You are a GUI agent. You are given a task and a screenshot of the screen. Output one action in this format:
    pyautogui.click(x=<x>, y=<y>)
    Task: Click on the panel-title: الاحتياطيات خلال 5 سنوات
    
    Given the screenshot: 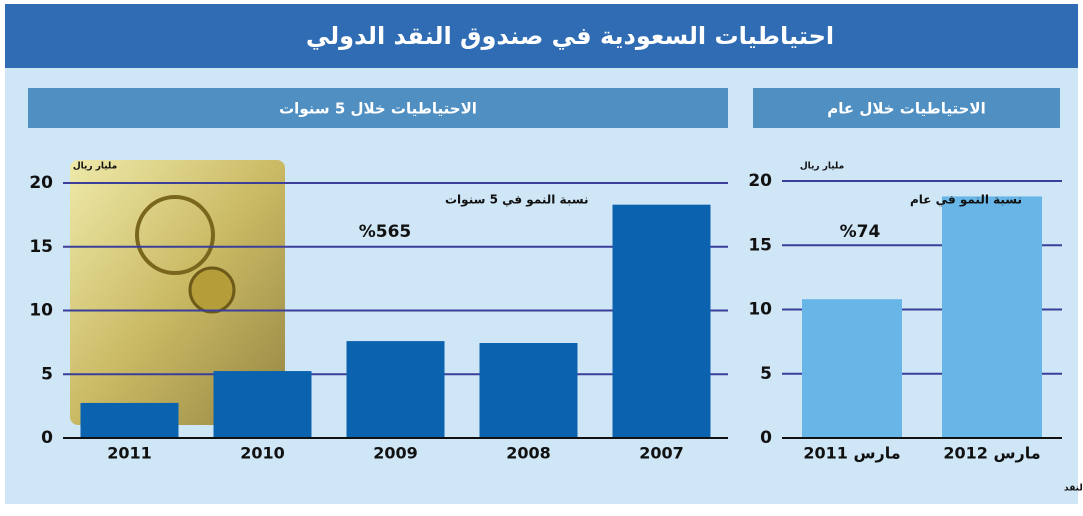 What is the action you would take?
    pyautogui.click(x=378, y=109)
    